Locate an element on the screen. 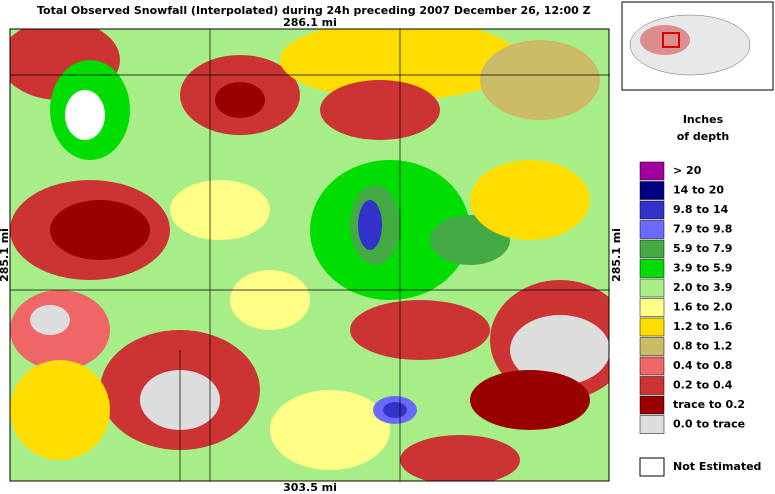 The width and height of the screenshot is (775, 494). legend-label: 2.0 to 3.9 is located at coordinates (702, 287).